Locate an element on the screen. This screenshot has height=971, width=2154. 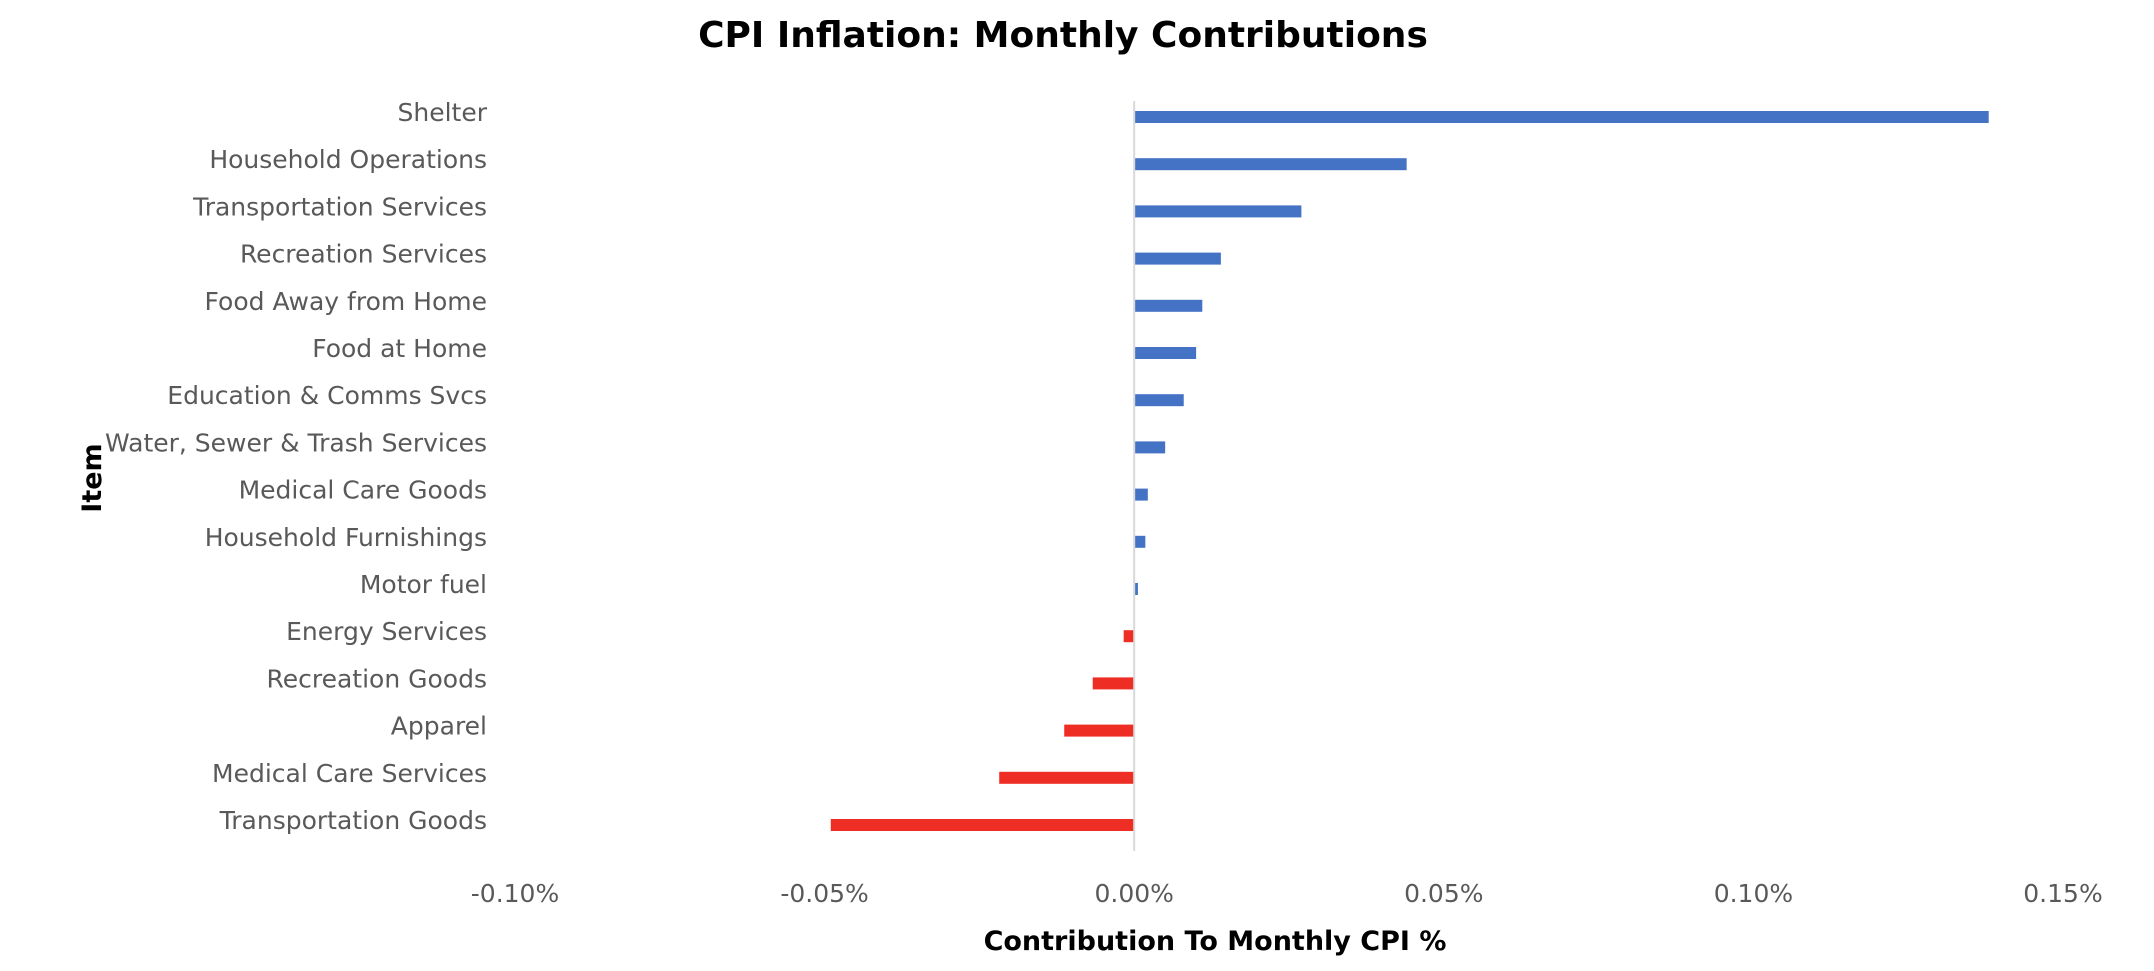
category-label: Education & Comms Svcs is located at coordinates (327, 395).